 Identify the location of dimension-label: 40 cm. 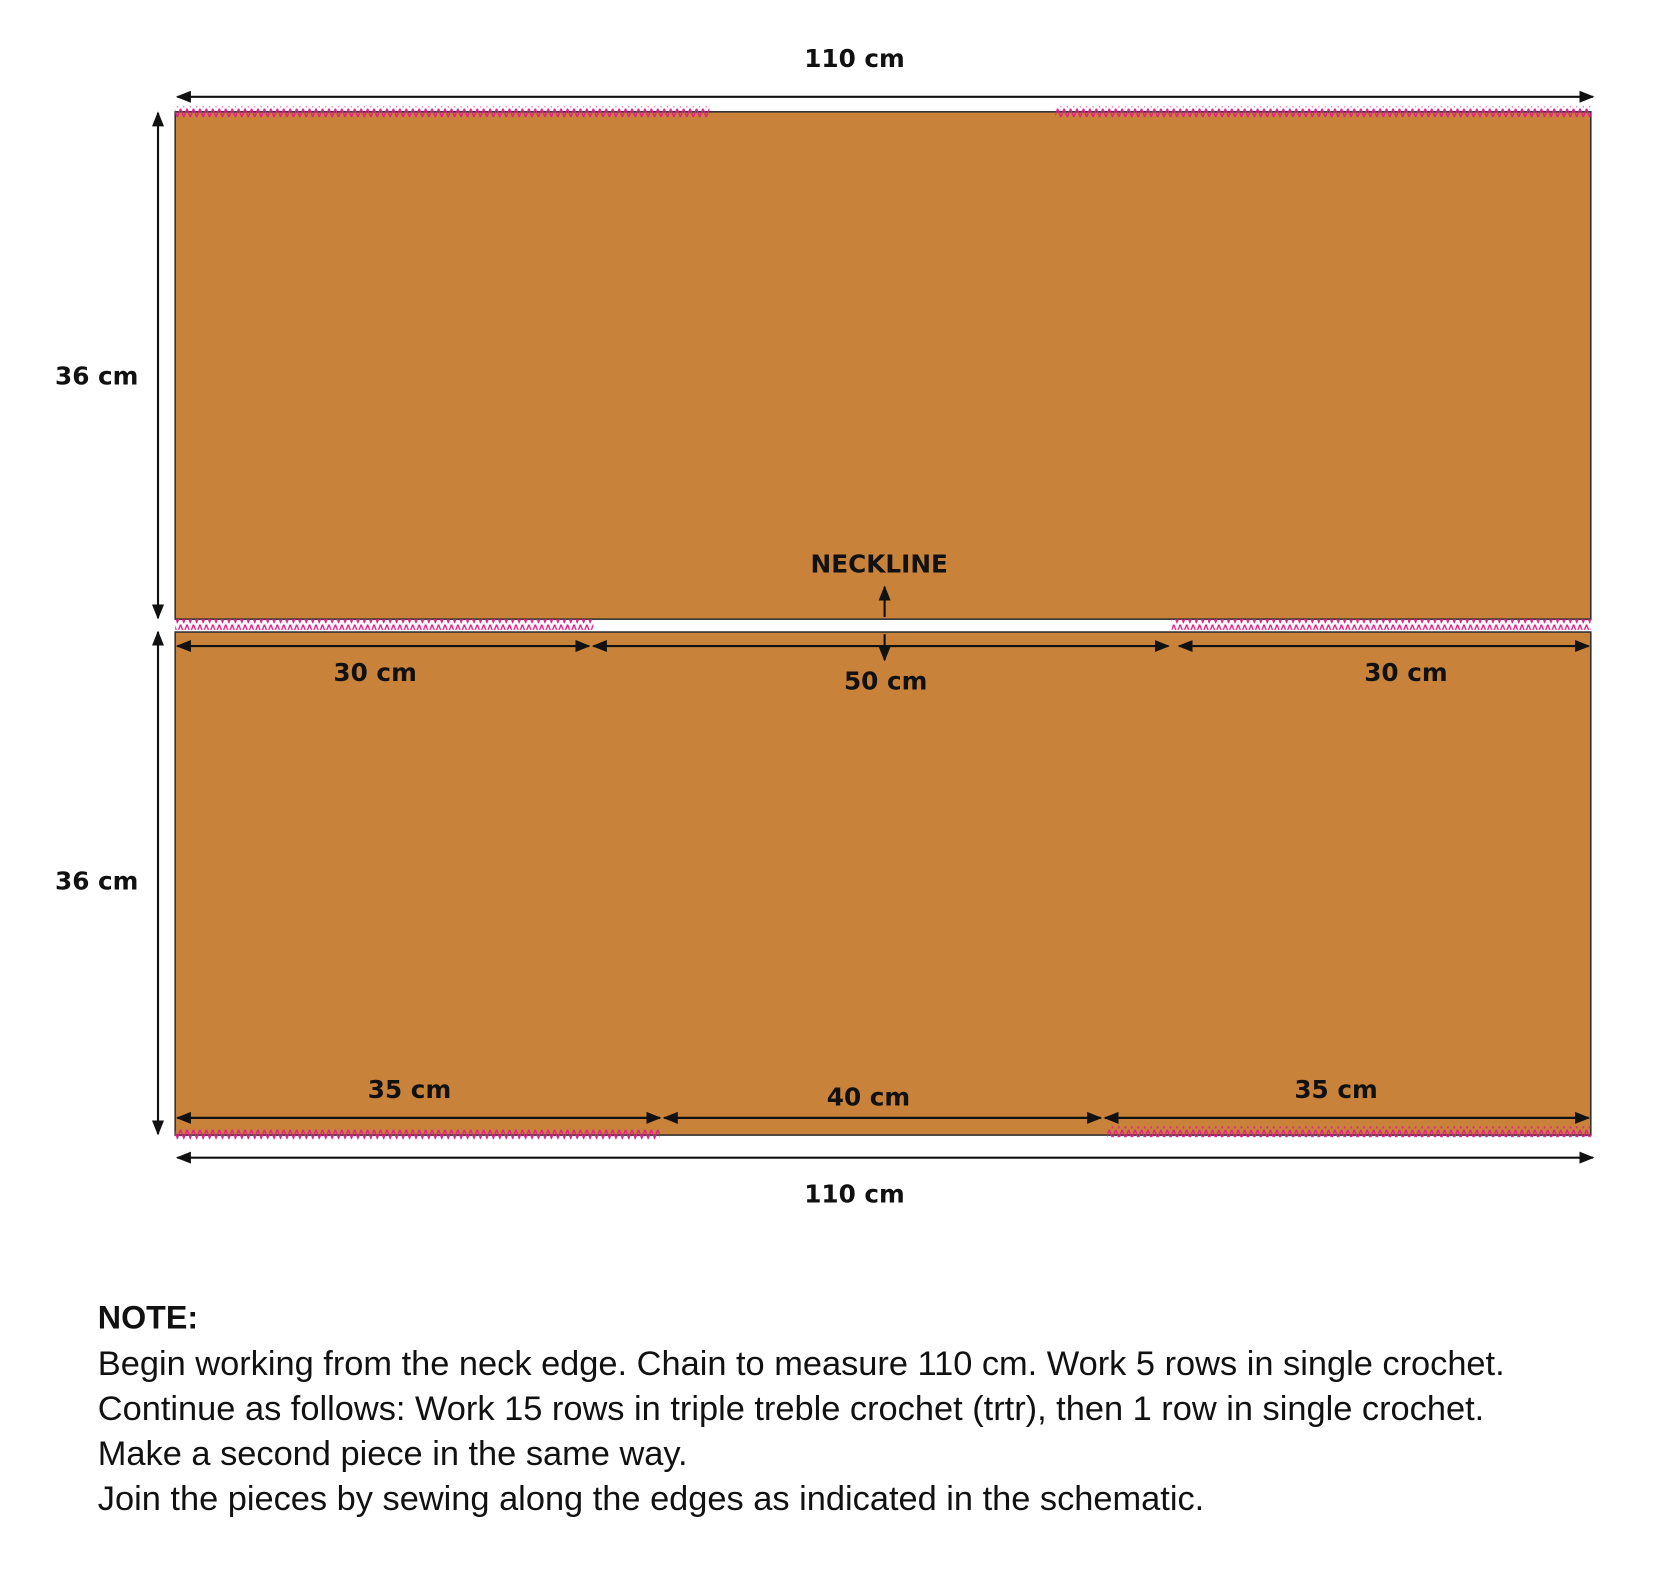
(868, 1097).